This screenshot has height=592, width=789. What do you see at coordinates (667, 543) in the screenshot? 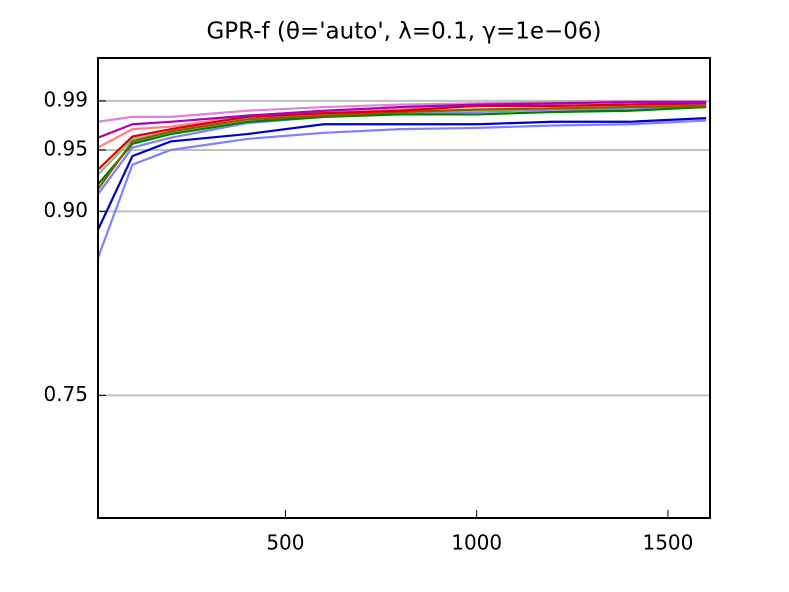
I see `x-tick-label: 1500` at bounding box center [667, 543].